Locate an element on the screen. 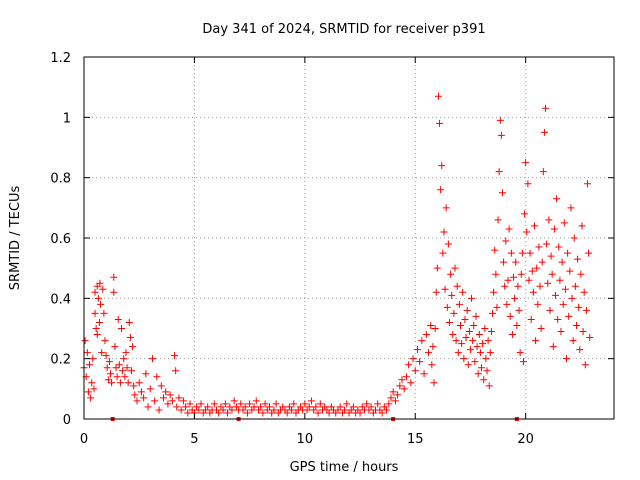  y-tick-label: 0.2 is located at coordinates (60, 360).